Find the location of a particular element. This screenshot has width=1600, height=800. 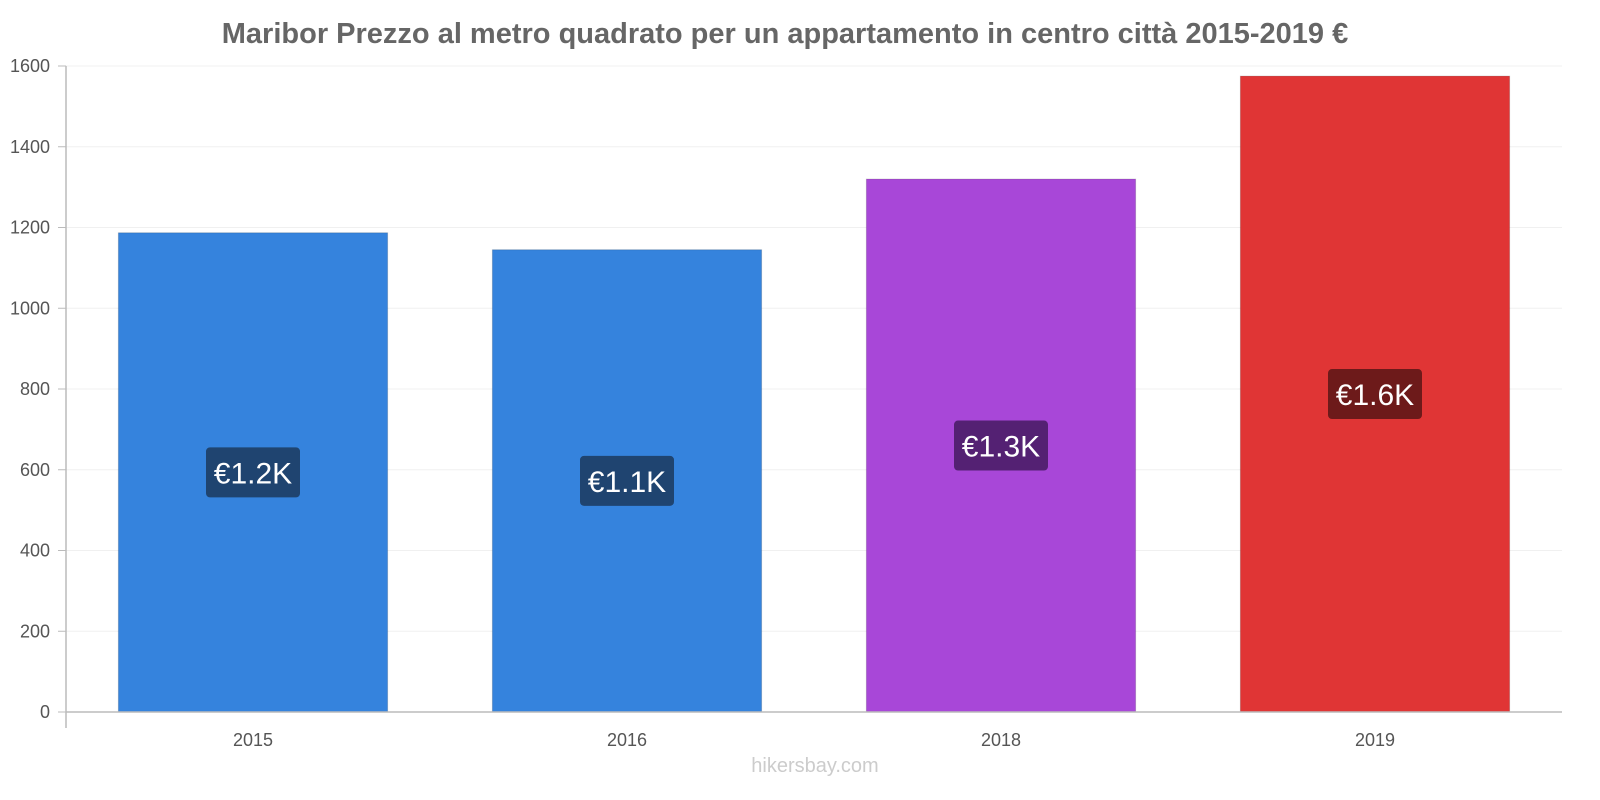

data-label: €1.2K is located at coordinates (253, 473).